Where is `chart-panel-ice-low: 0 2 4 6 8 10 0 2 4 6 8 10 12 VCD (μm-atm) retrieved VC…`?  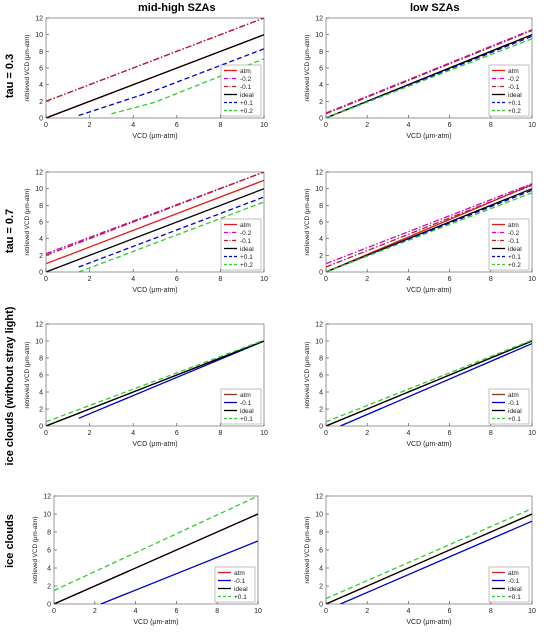 chart-panel-ice-low: 0 2 4 6 8 10 0 2 4 6 8 10 12 VCD (μm-atm) retrieved VC… is located at coordinates (420, 560).